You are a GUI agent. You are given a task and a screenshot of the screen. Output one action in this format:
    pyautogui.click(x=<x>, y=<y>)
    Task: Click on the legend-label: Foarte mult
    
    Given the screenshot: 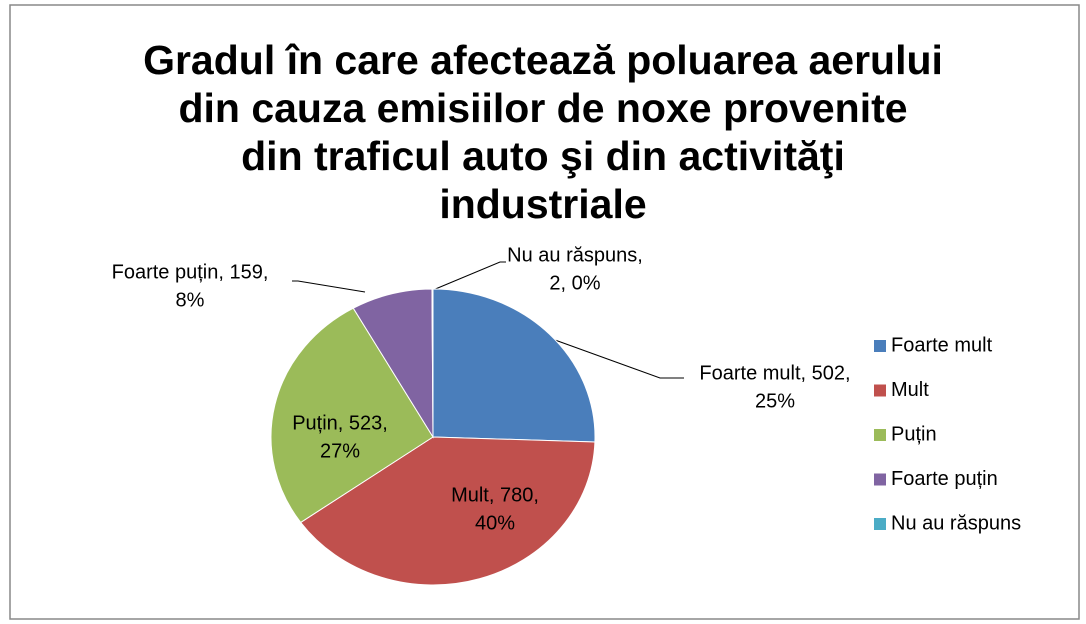 What is the action you would take?
    pyautogui.click(x=942, y=345)
    